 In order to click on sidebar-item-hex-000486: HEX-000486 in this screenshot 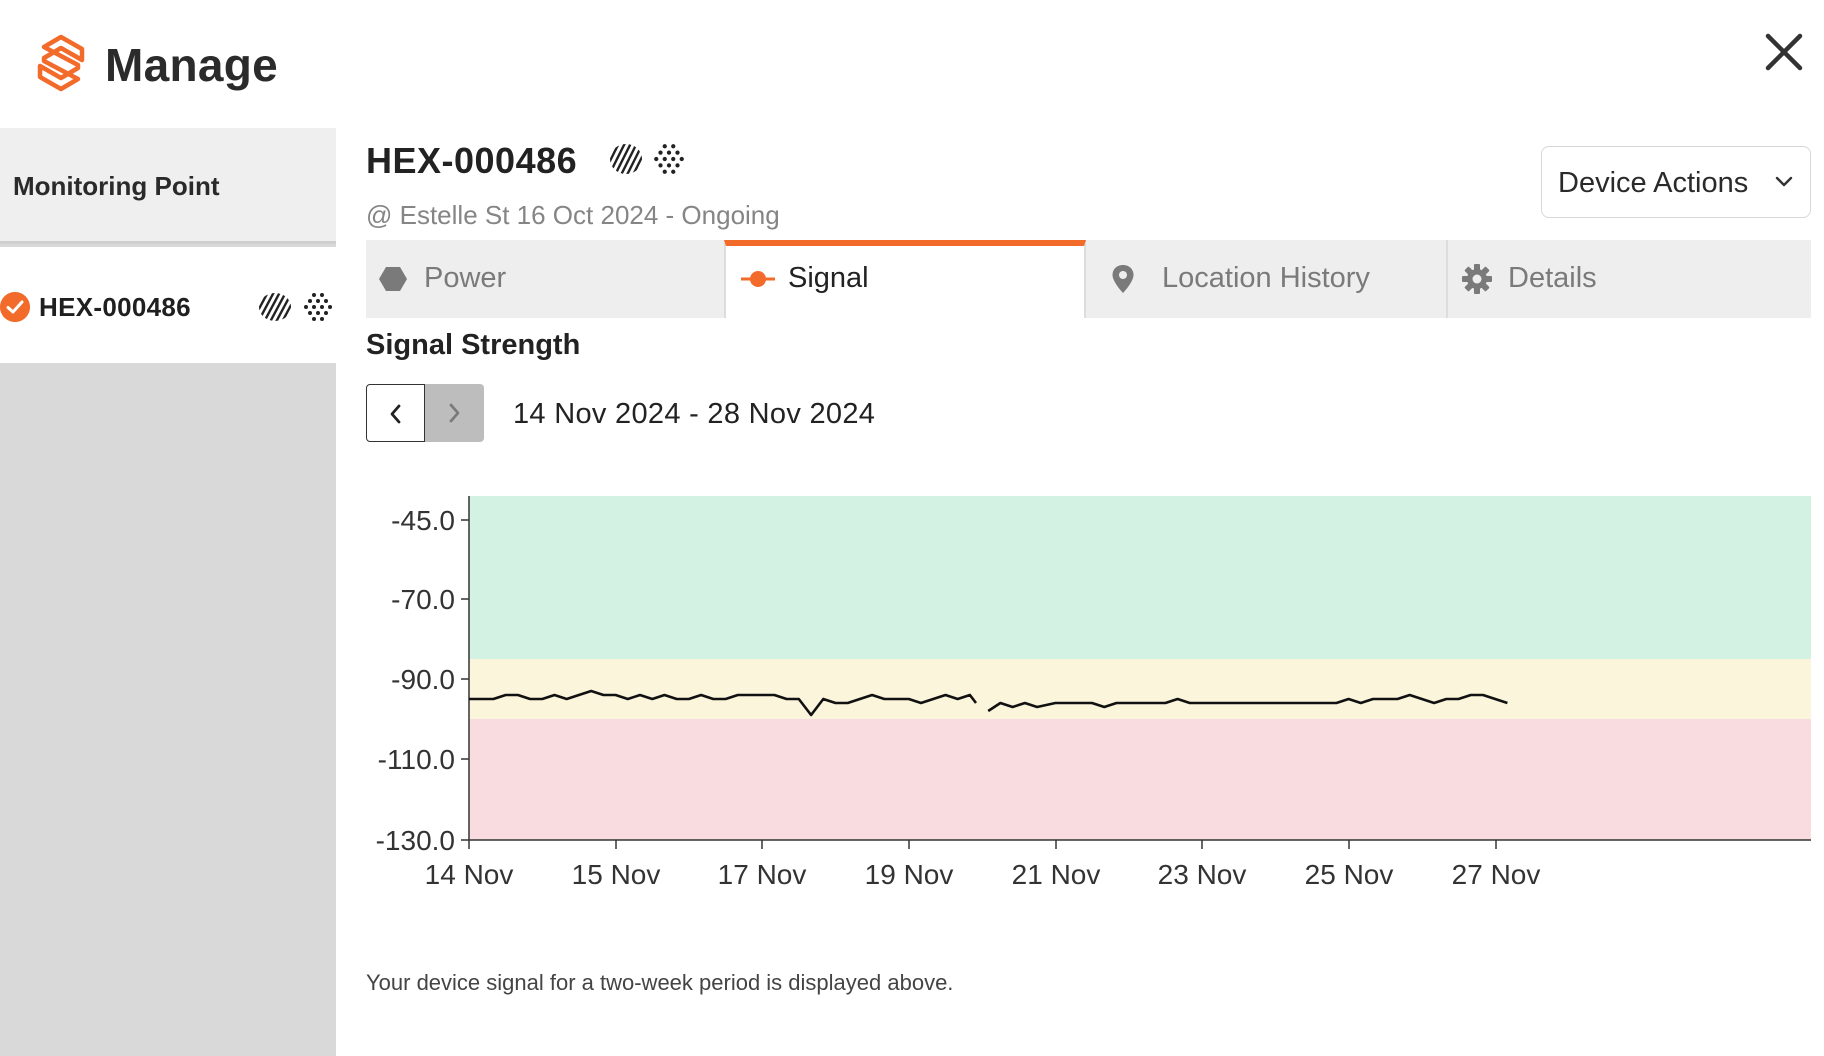, I will do `click(168, 305)`.